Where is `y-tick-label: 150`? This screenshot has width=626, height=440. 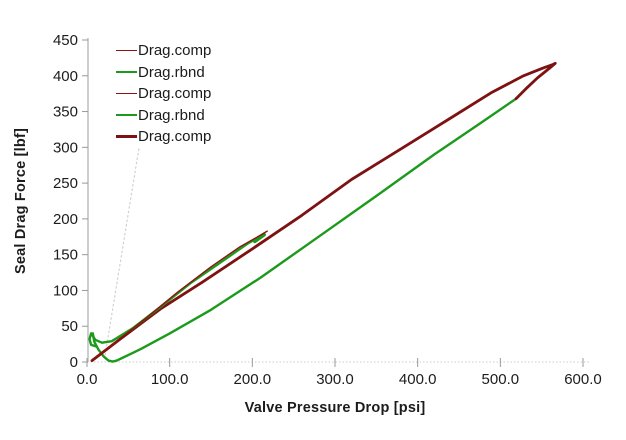 y-tick-label: 150 is located at coordinates (65, 255).